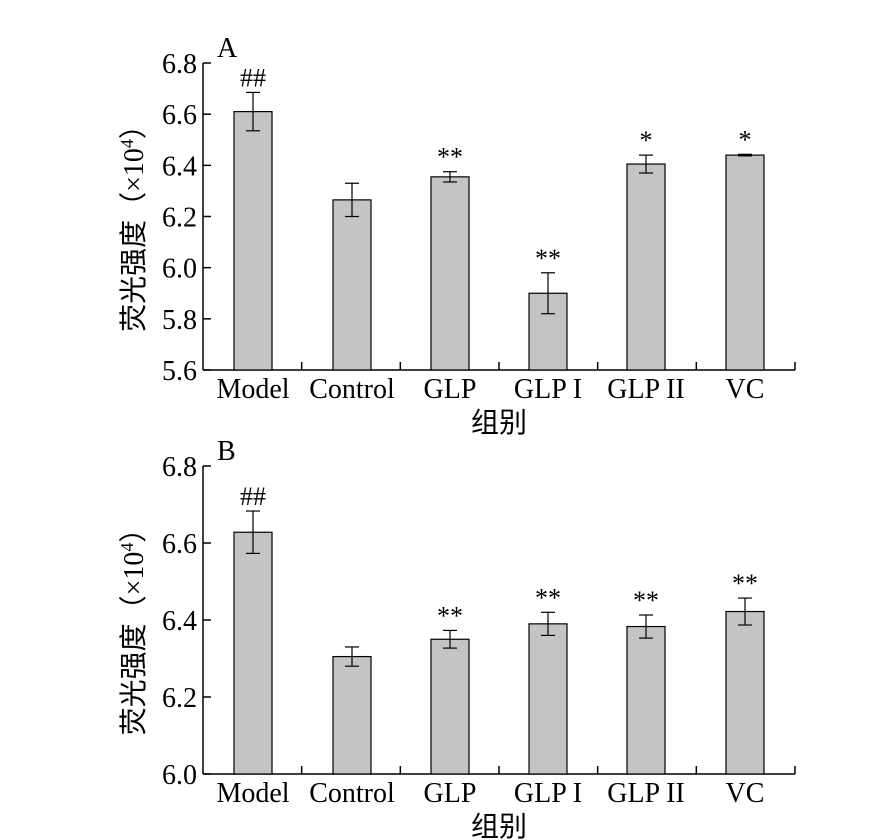  I want to click on y-tick-label: 5.8, so click(179, 320).